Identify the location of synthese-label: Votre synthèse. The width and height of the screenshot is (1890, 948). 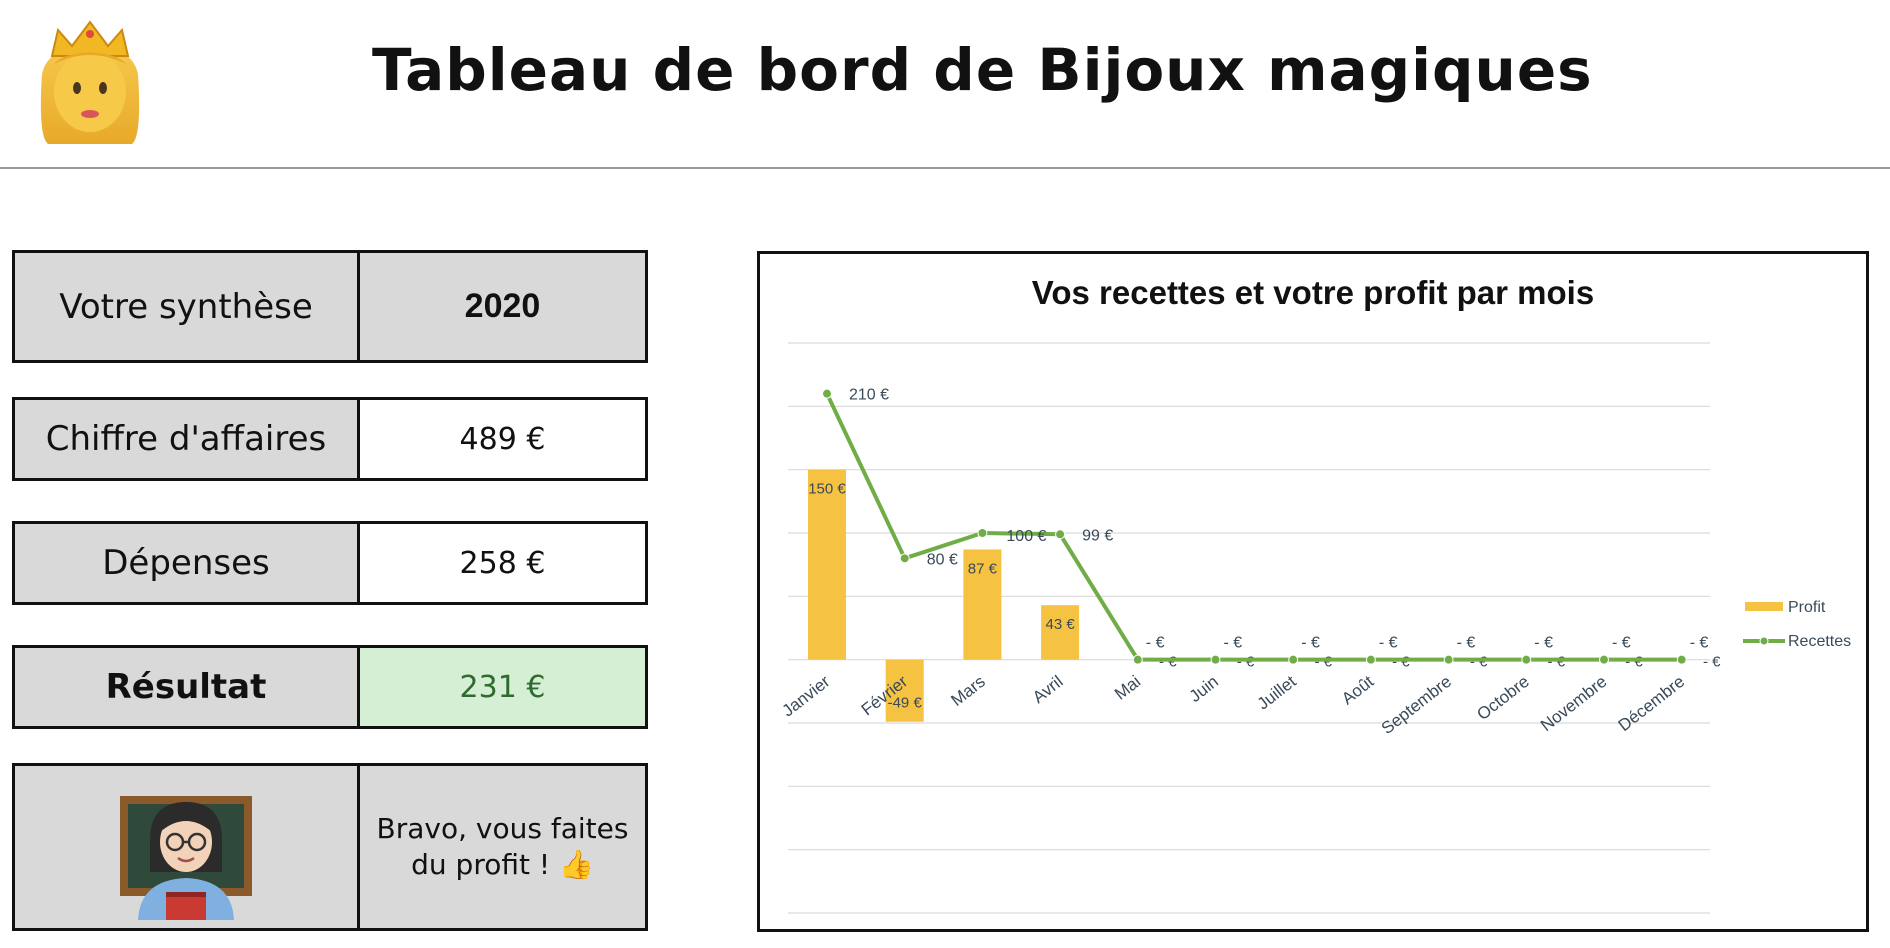
(187, 306).